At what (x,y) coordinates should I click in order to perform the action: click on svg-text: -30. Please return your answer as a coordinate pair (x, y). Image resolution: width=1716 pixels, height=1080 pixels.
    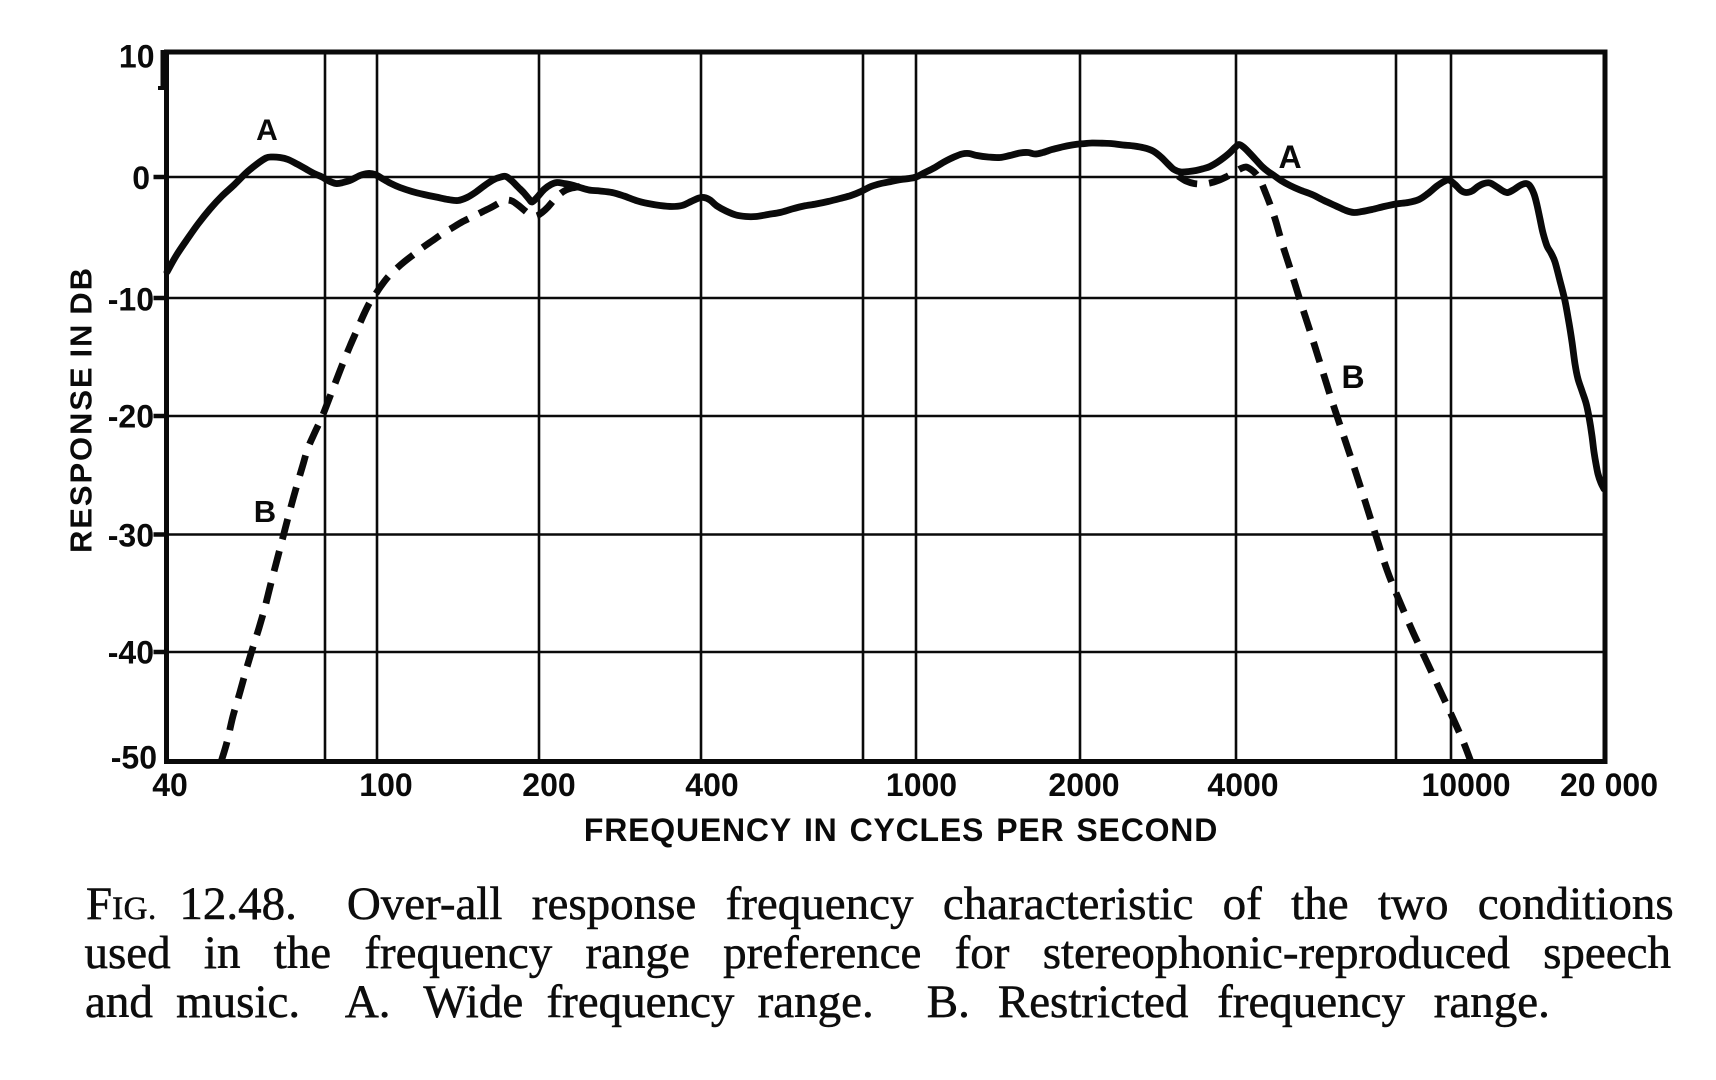
    Looking at the image, I should click on (131, 536).